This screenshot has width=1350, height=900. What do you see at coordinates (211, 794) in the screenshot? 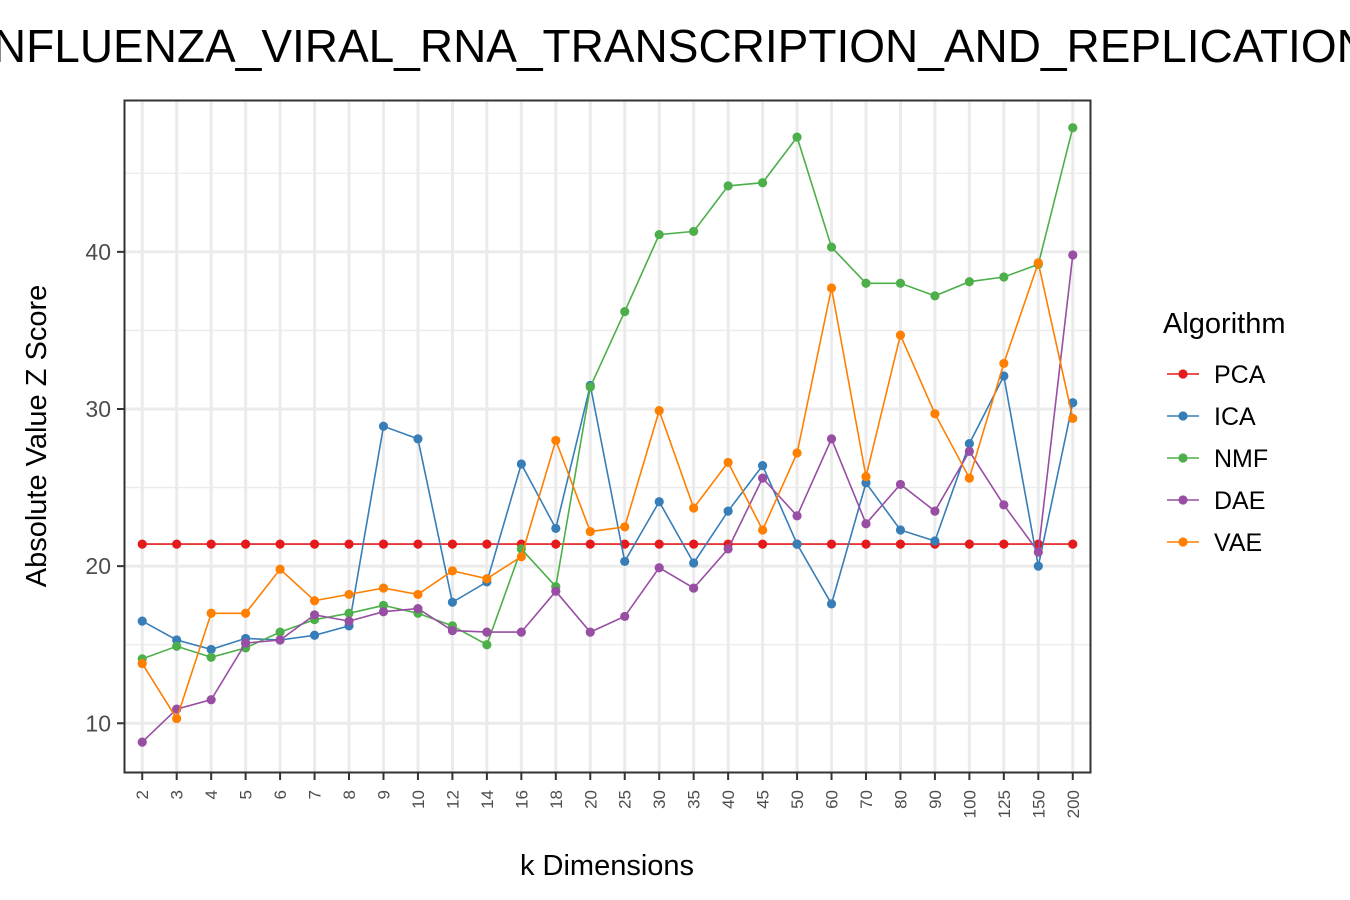
I see `x-tick-label: 4` at bounding box center [211, 794].